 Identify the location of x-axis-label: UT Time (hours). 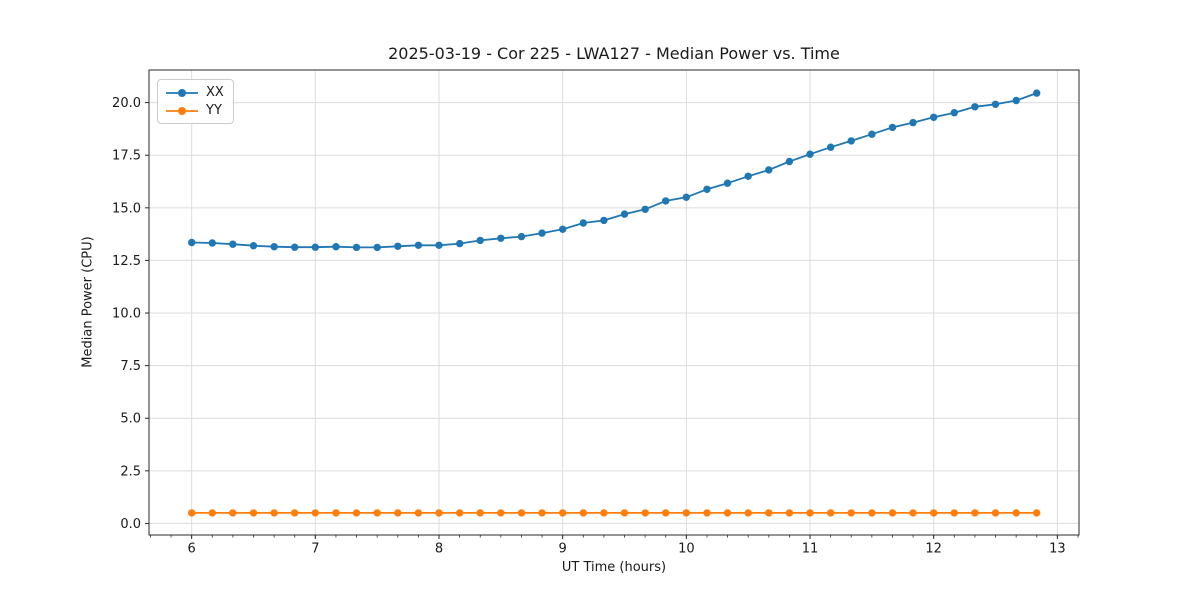
(614, 567).